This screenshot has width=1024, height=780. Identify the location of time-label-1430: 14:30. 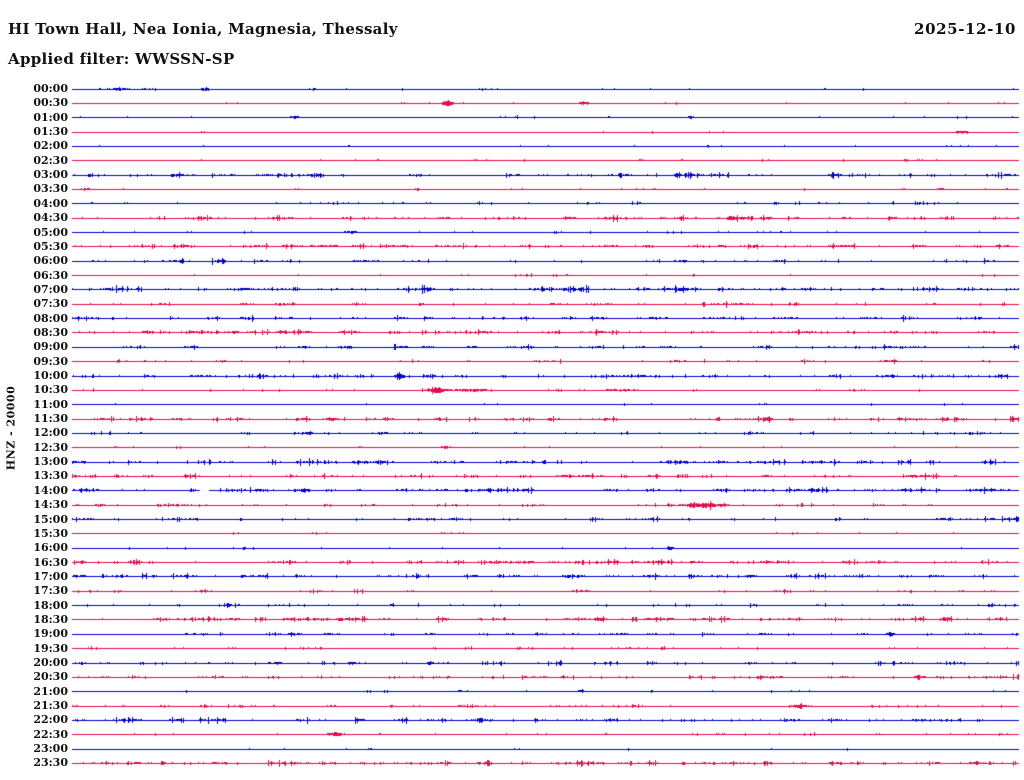
(50, 505).